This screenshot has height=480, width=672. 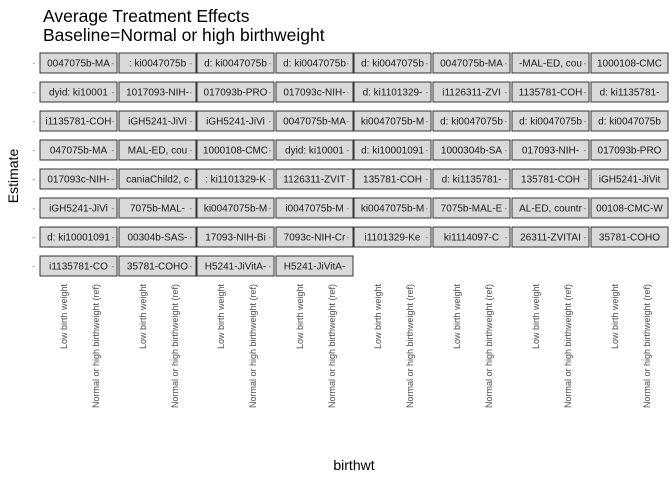 I want to click on facet-panel: - ki0047075b-M, so click(x=389, y=121).